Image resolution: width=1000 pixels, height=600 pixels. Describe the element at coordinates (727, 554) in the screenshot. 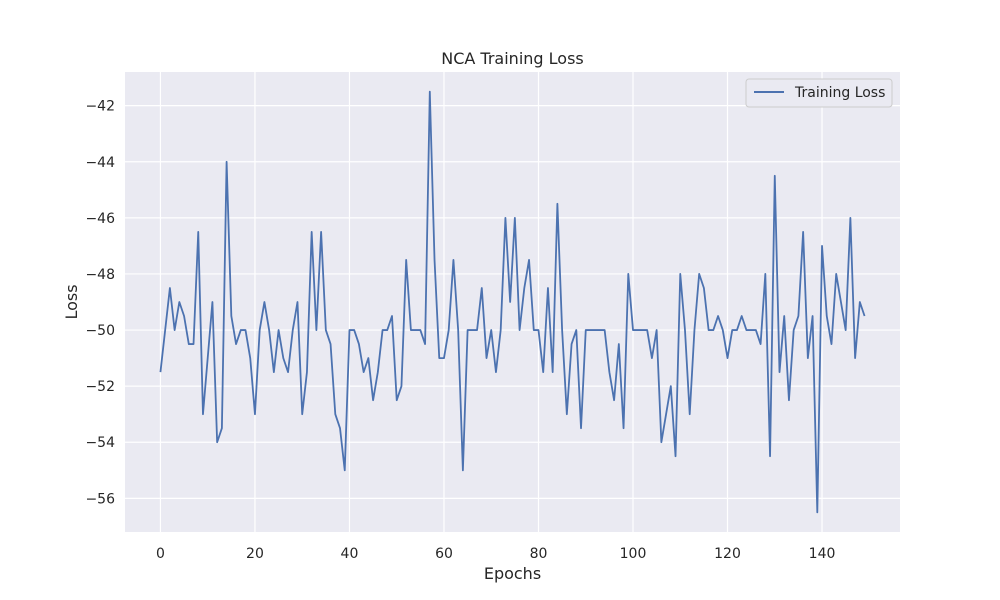

I see `x-tick-label: 120` at that location.